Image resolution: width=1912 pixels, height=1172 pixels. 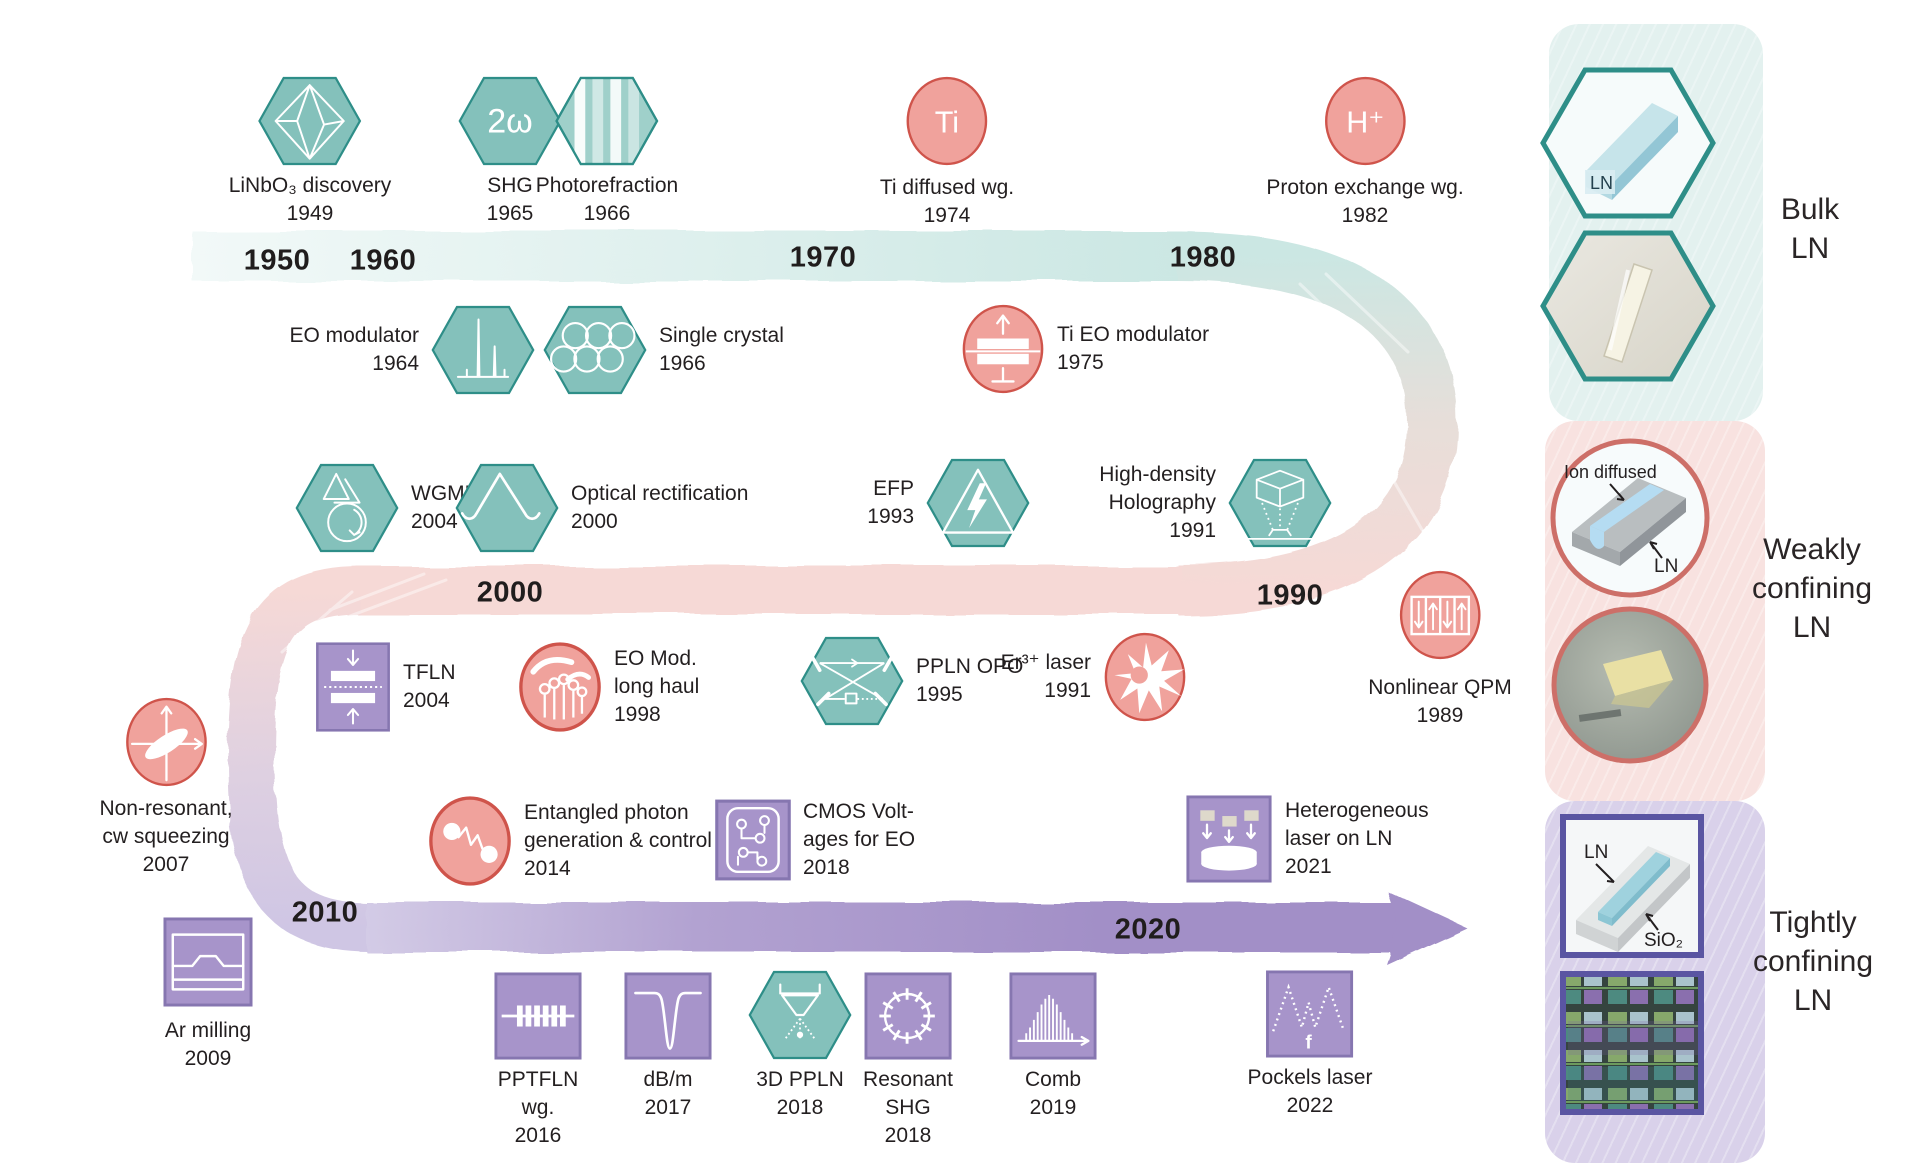 What do you see at coordinates (893, 488) in the screenshot?
I see `event-label: EFP` at bounding box center [893, 488].